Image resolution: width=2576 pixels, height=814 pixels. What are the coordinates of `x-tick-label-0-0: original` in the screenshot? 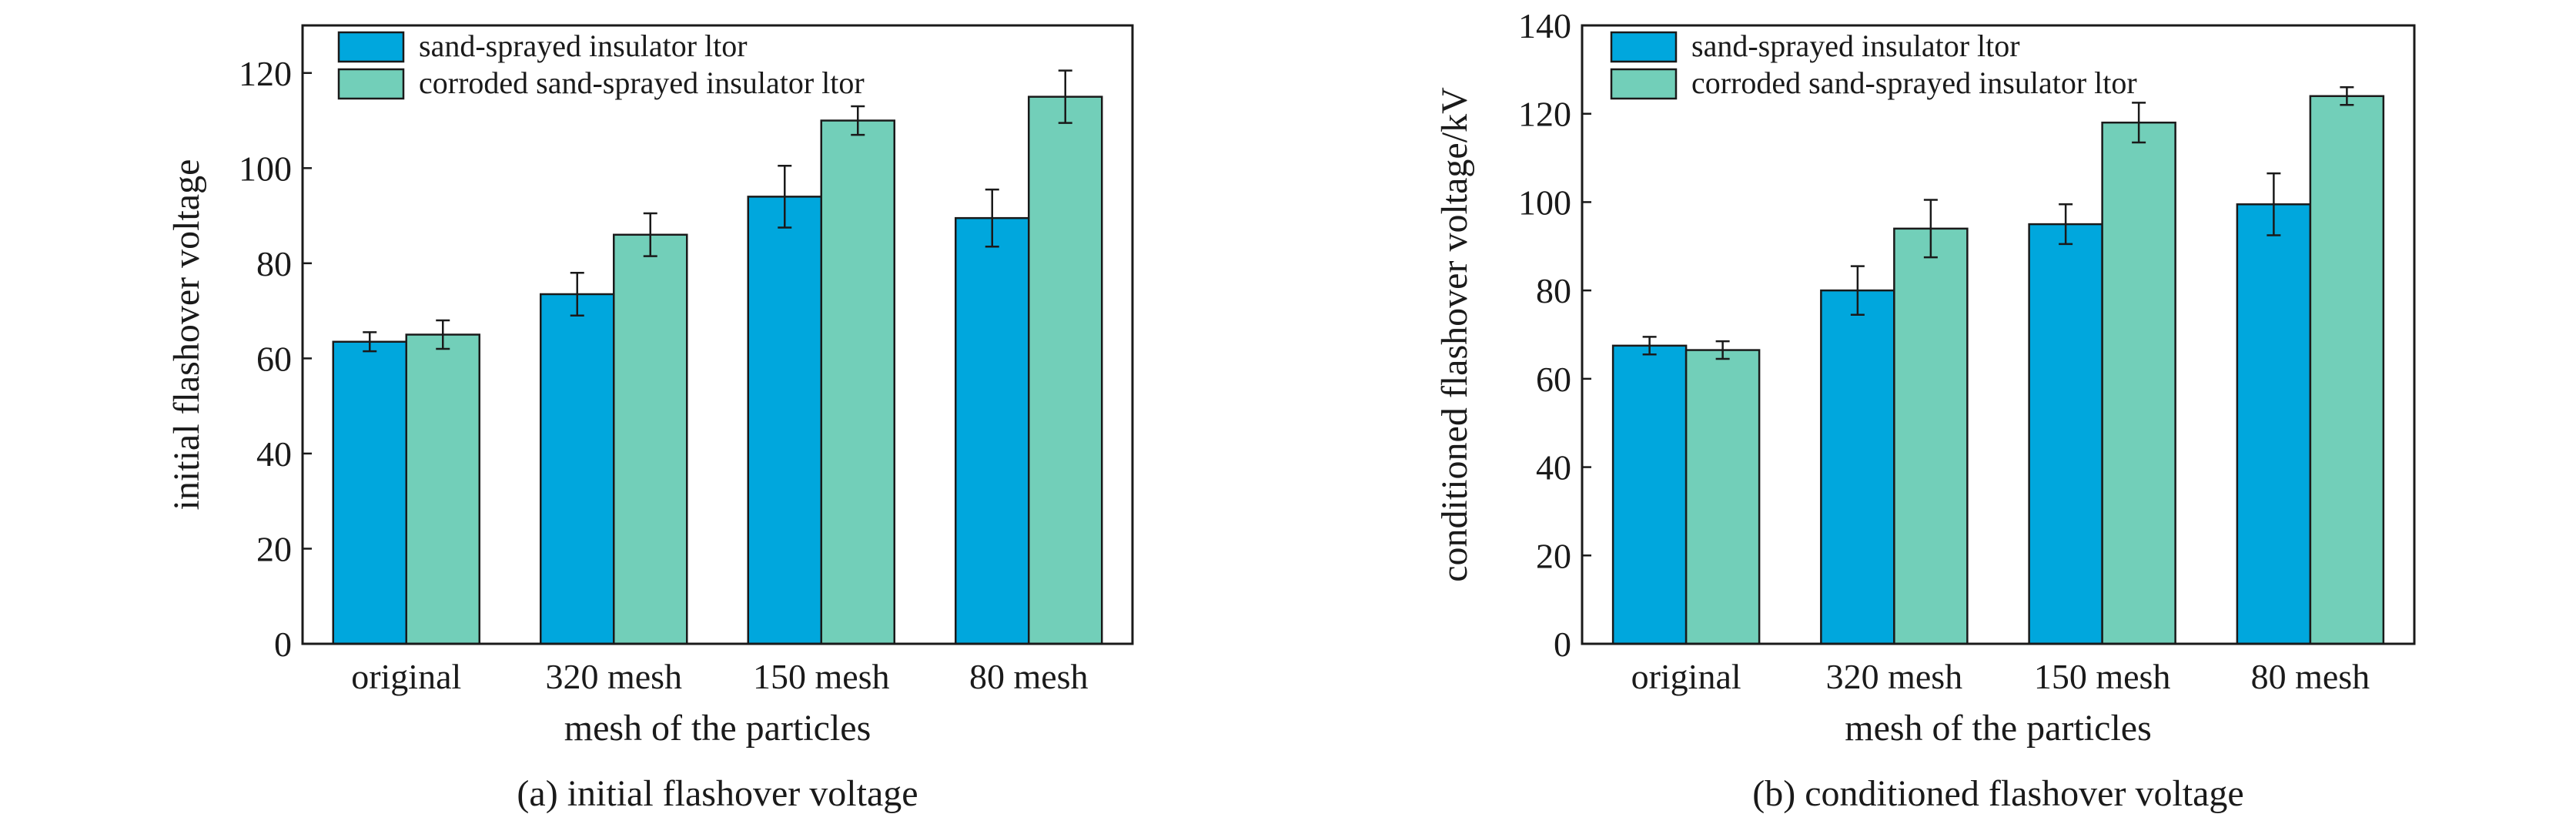 It's located at (406, 676).